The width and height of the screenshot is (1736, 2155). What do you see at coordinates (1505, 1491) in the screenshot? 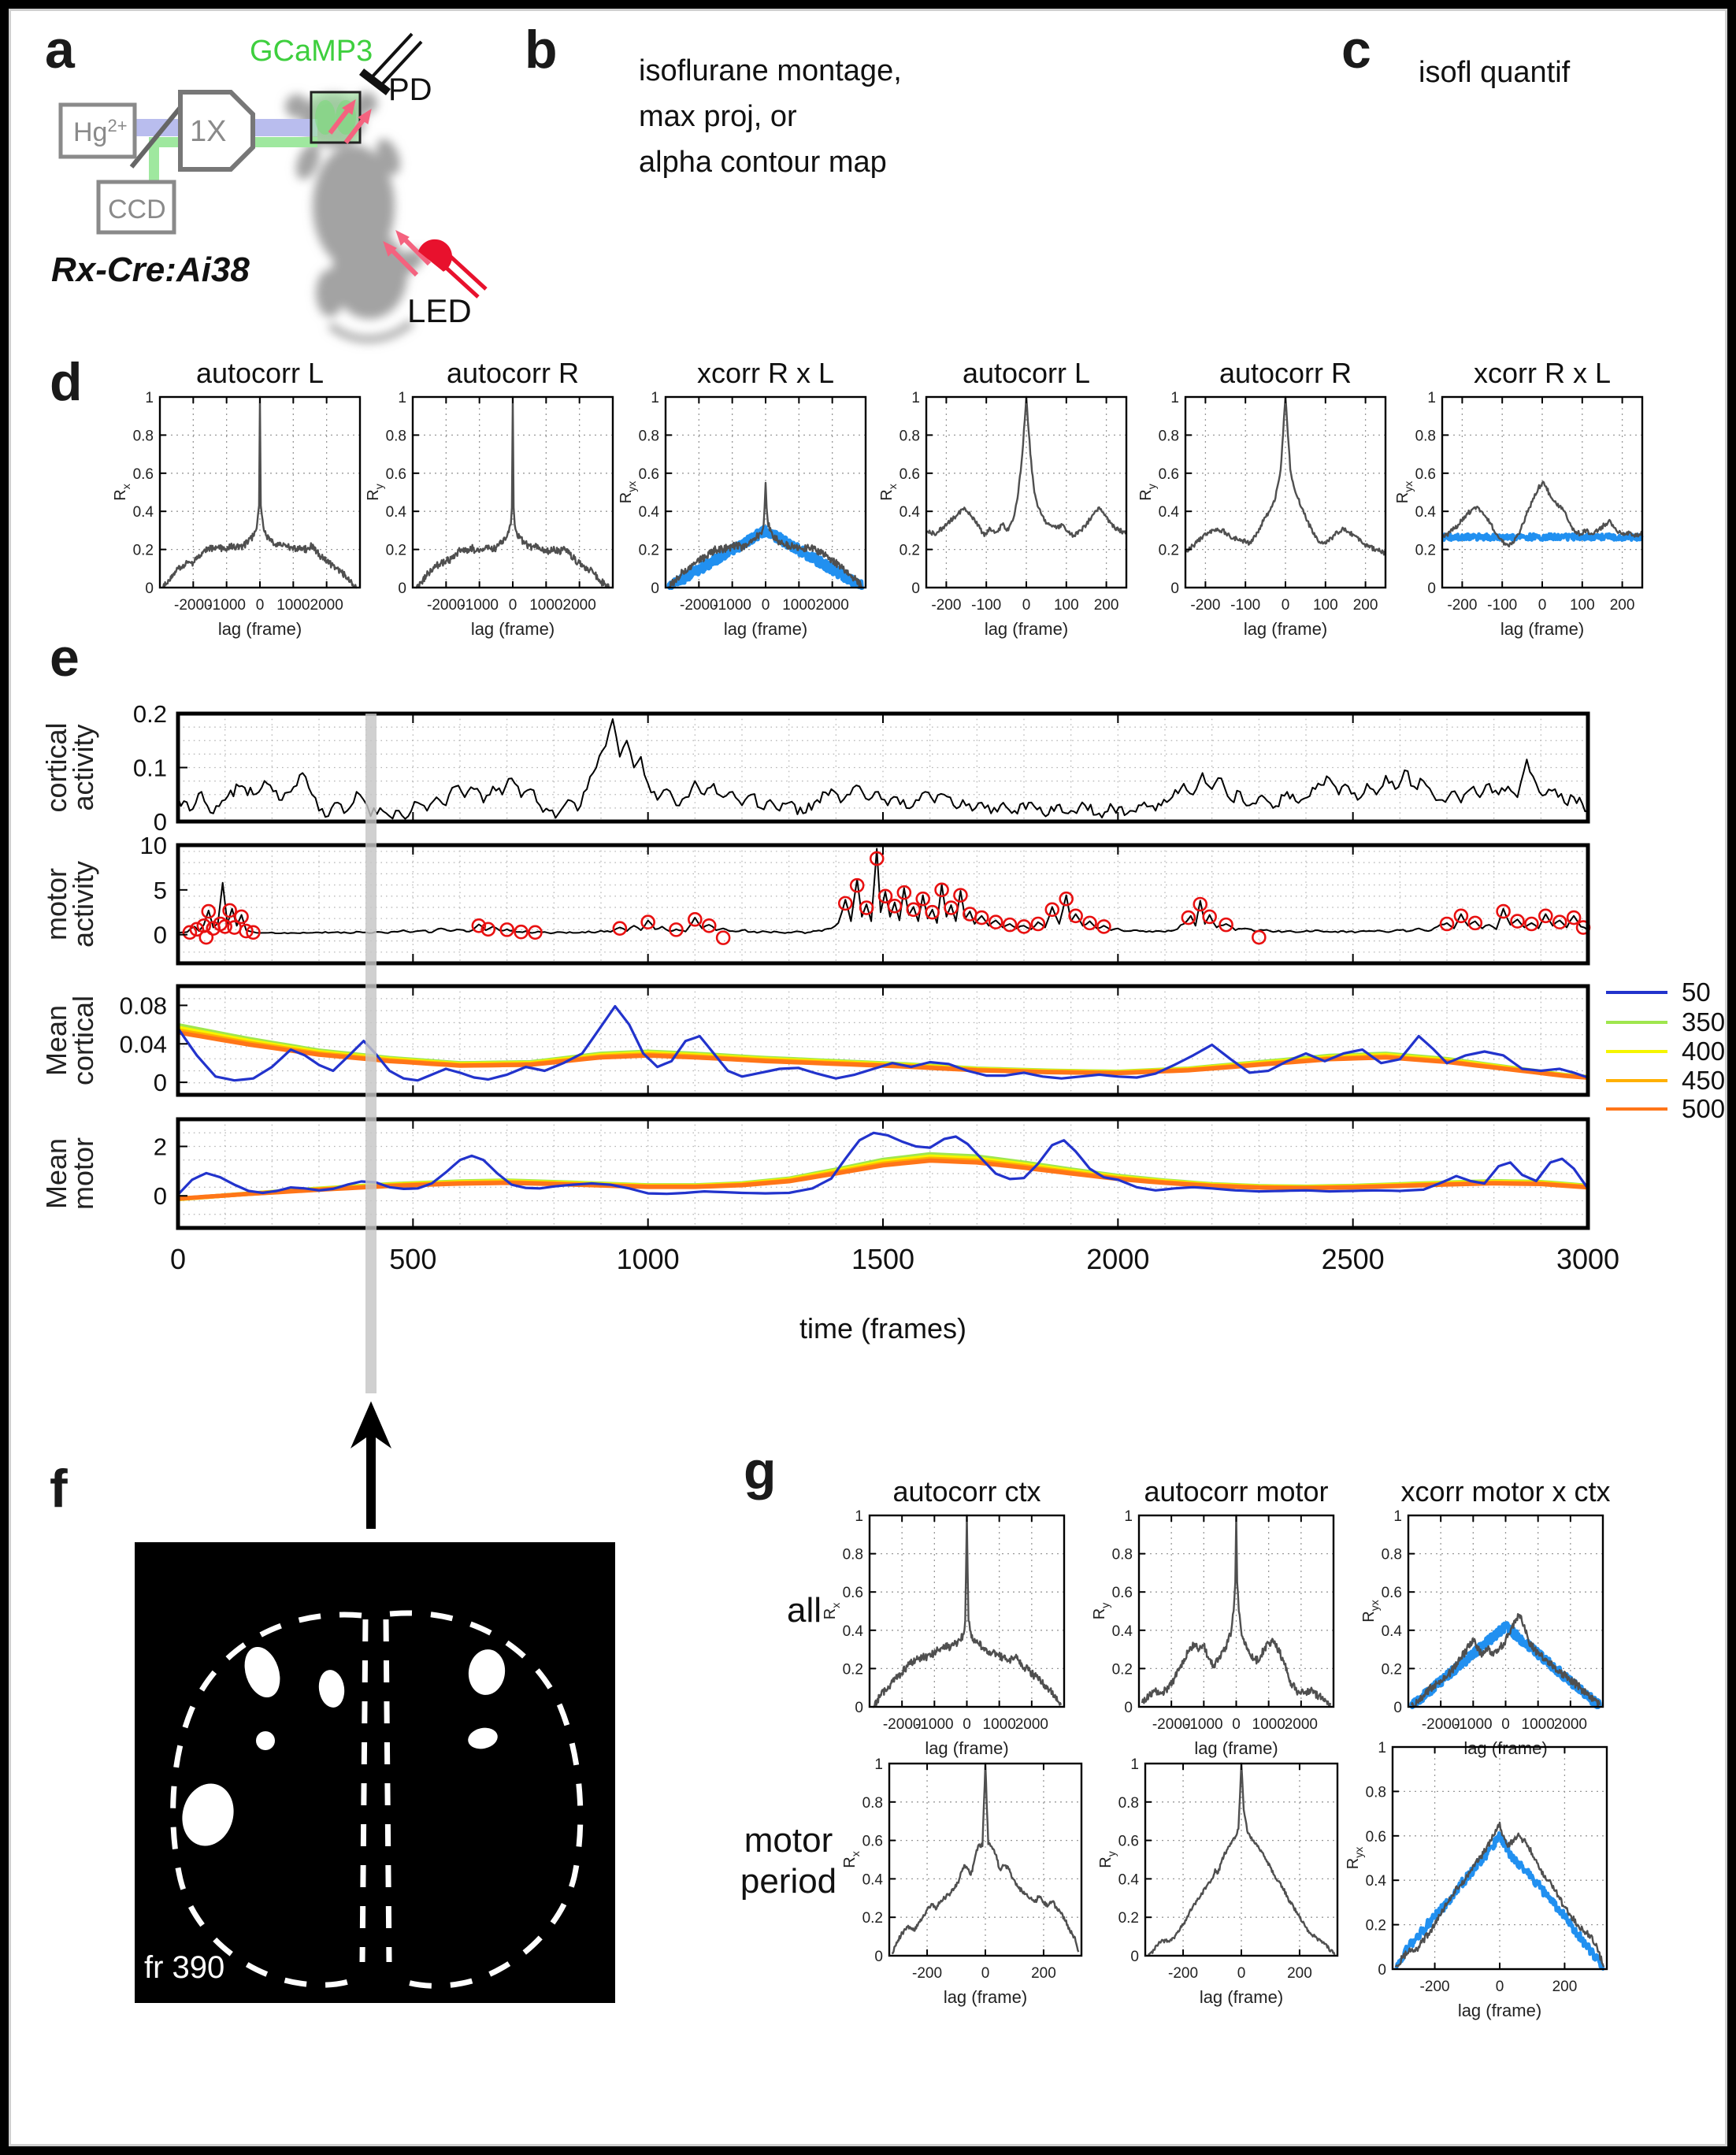
I see `plot-title: xcorr motor x ctx` at bounding box center [1505, 1491].